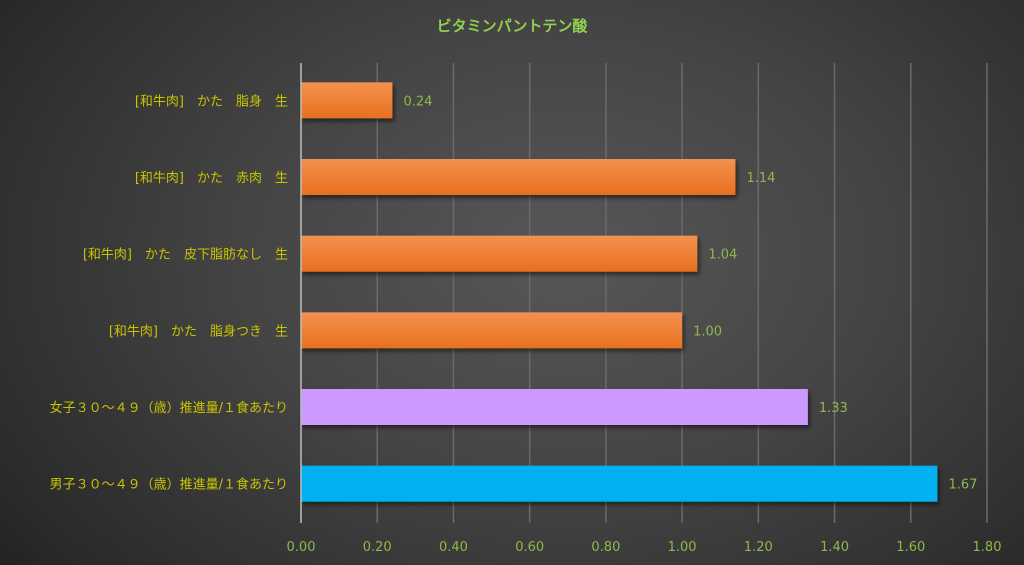 The height and width of the screenshot is (565, 1024). Describe the element at coordinates (707, 331) in the screenshot. I see `data-label: 1.00` at that location.